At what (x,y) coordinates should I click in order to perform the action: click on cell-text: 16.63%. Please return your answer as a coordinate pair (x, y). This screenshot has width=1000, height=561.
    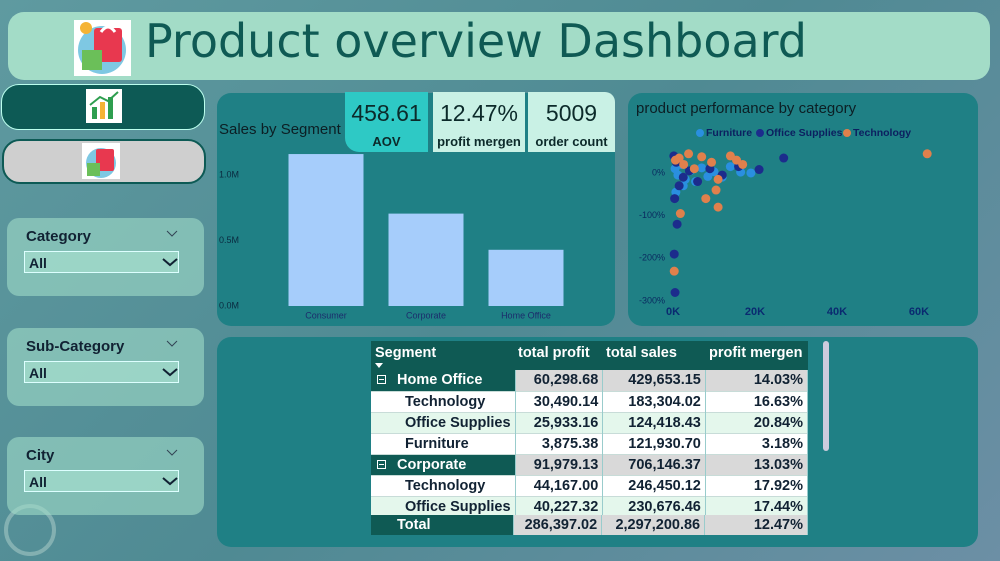
    Looking at the image, I should click on (778, 401).